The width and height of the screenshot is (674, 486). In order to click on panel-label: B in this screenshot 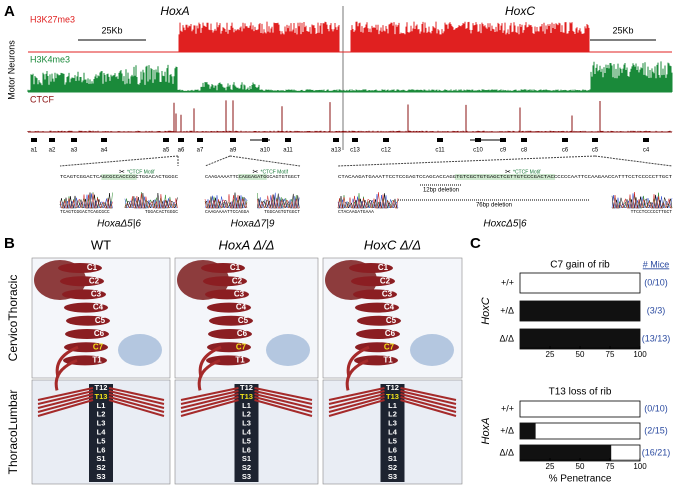, I will do `click(9, 243)`.